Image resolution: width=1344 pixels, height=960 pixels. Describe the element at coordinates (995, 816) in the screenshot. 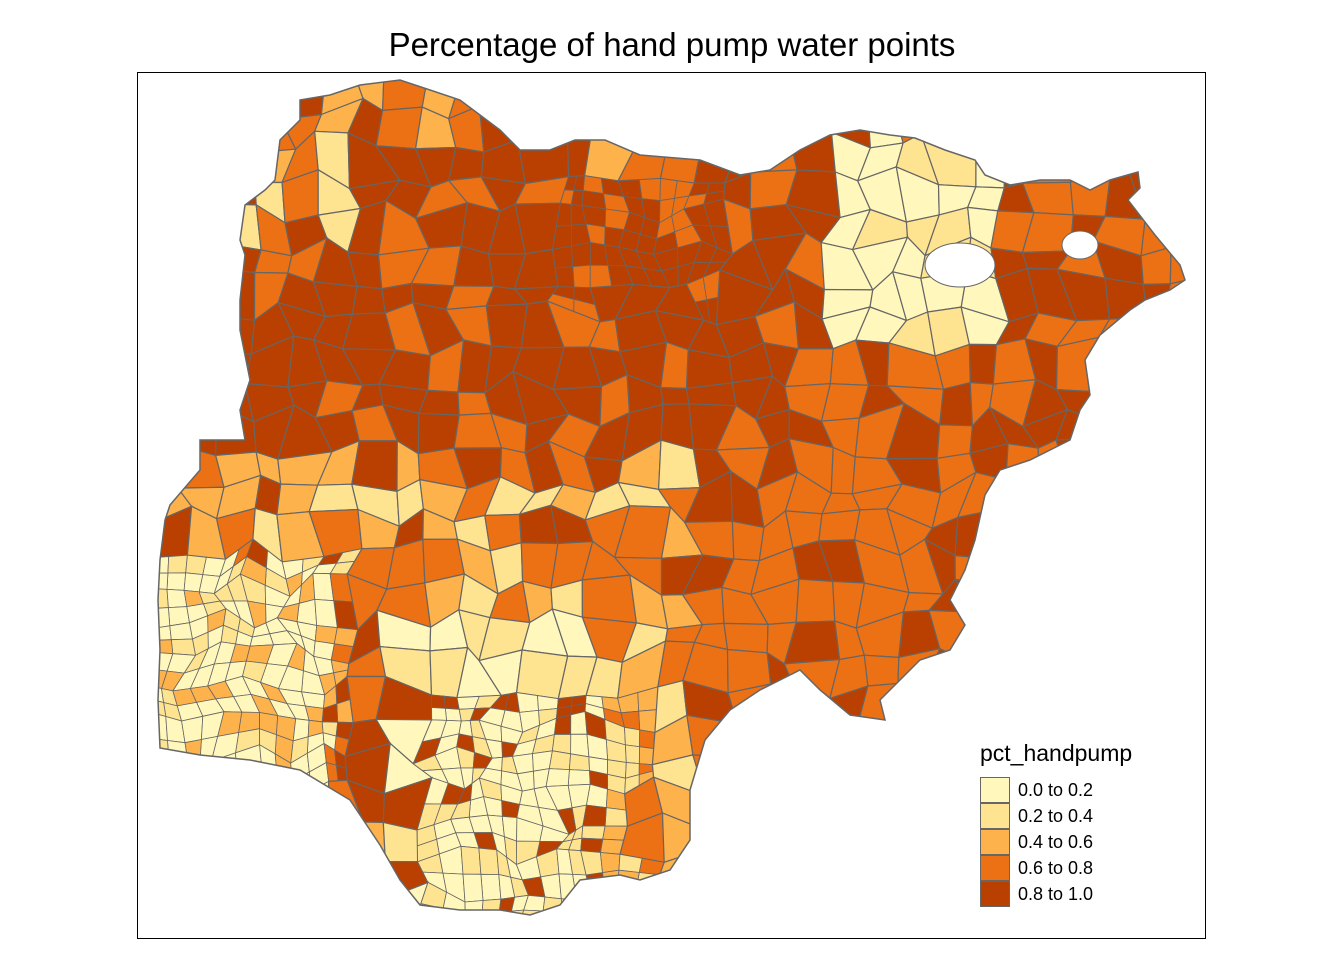

I see `legend-swatch` at that location.